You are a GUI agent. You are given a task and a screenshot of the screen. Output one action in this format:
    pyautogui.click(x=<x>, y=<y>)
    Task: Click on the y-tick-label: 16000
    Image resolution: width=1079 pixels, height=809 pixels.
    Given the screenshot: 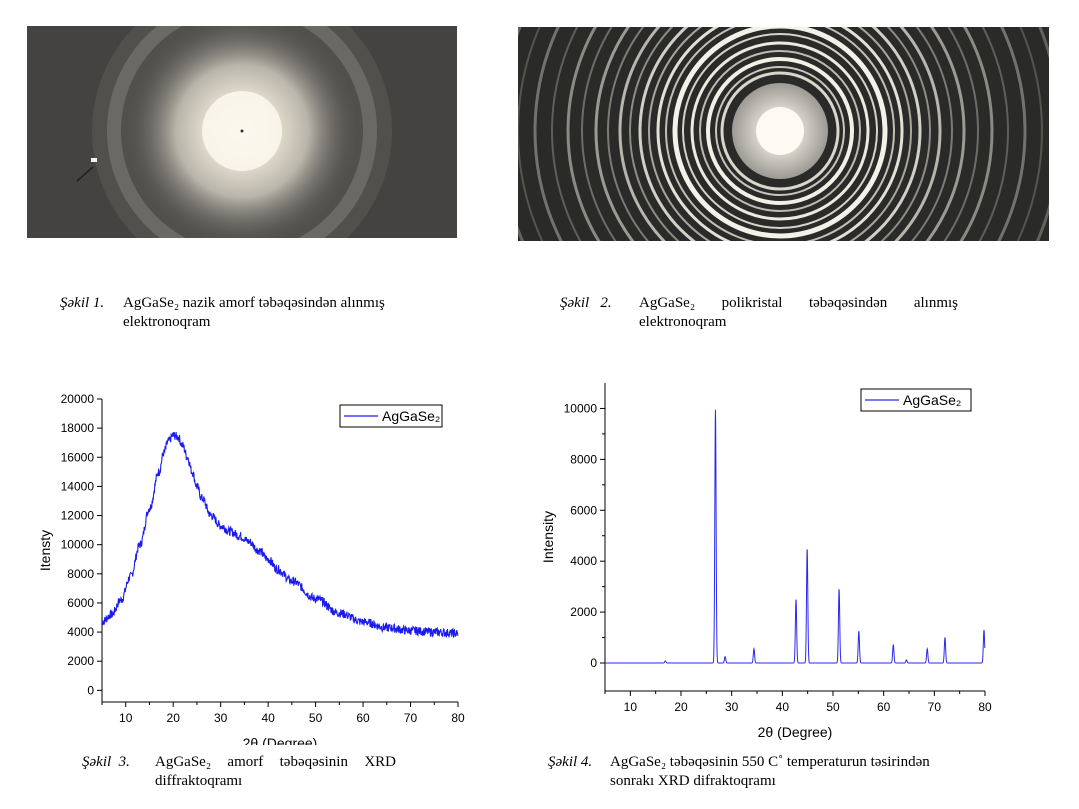 What is the action you would take?
    pyautogui.click(x=78, y=457)
    